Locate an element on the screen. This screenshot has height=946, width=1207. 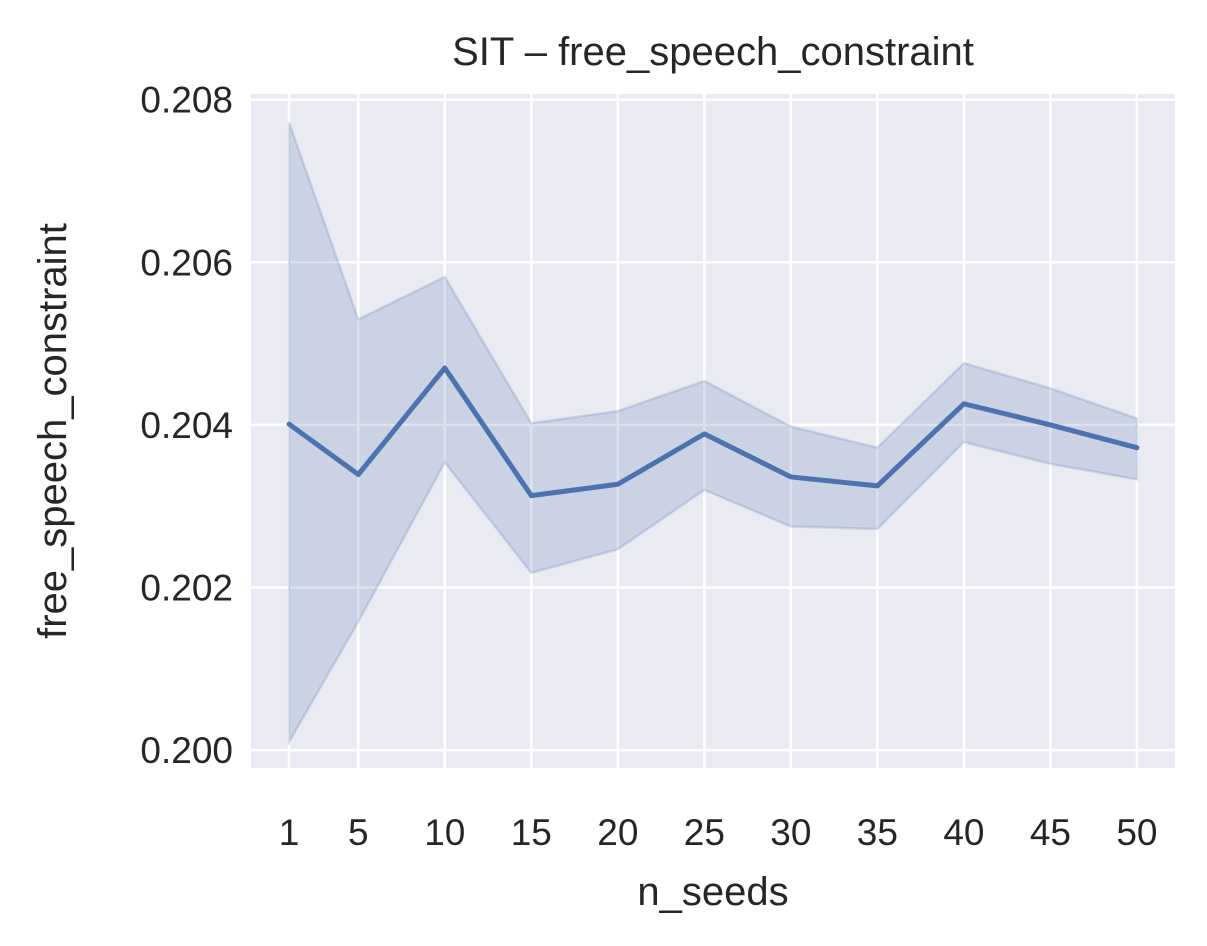
x-tick-label: 25 is located at coordinates (704, 832).